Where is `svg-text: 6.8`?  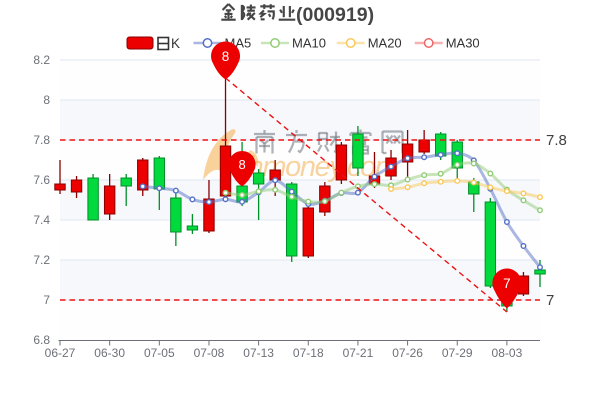
svg-text: 6.8 is located at coordinates (41, 340).